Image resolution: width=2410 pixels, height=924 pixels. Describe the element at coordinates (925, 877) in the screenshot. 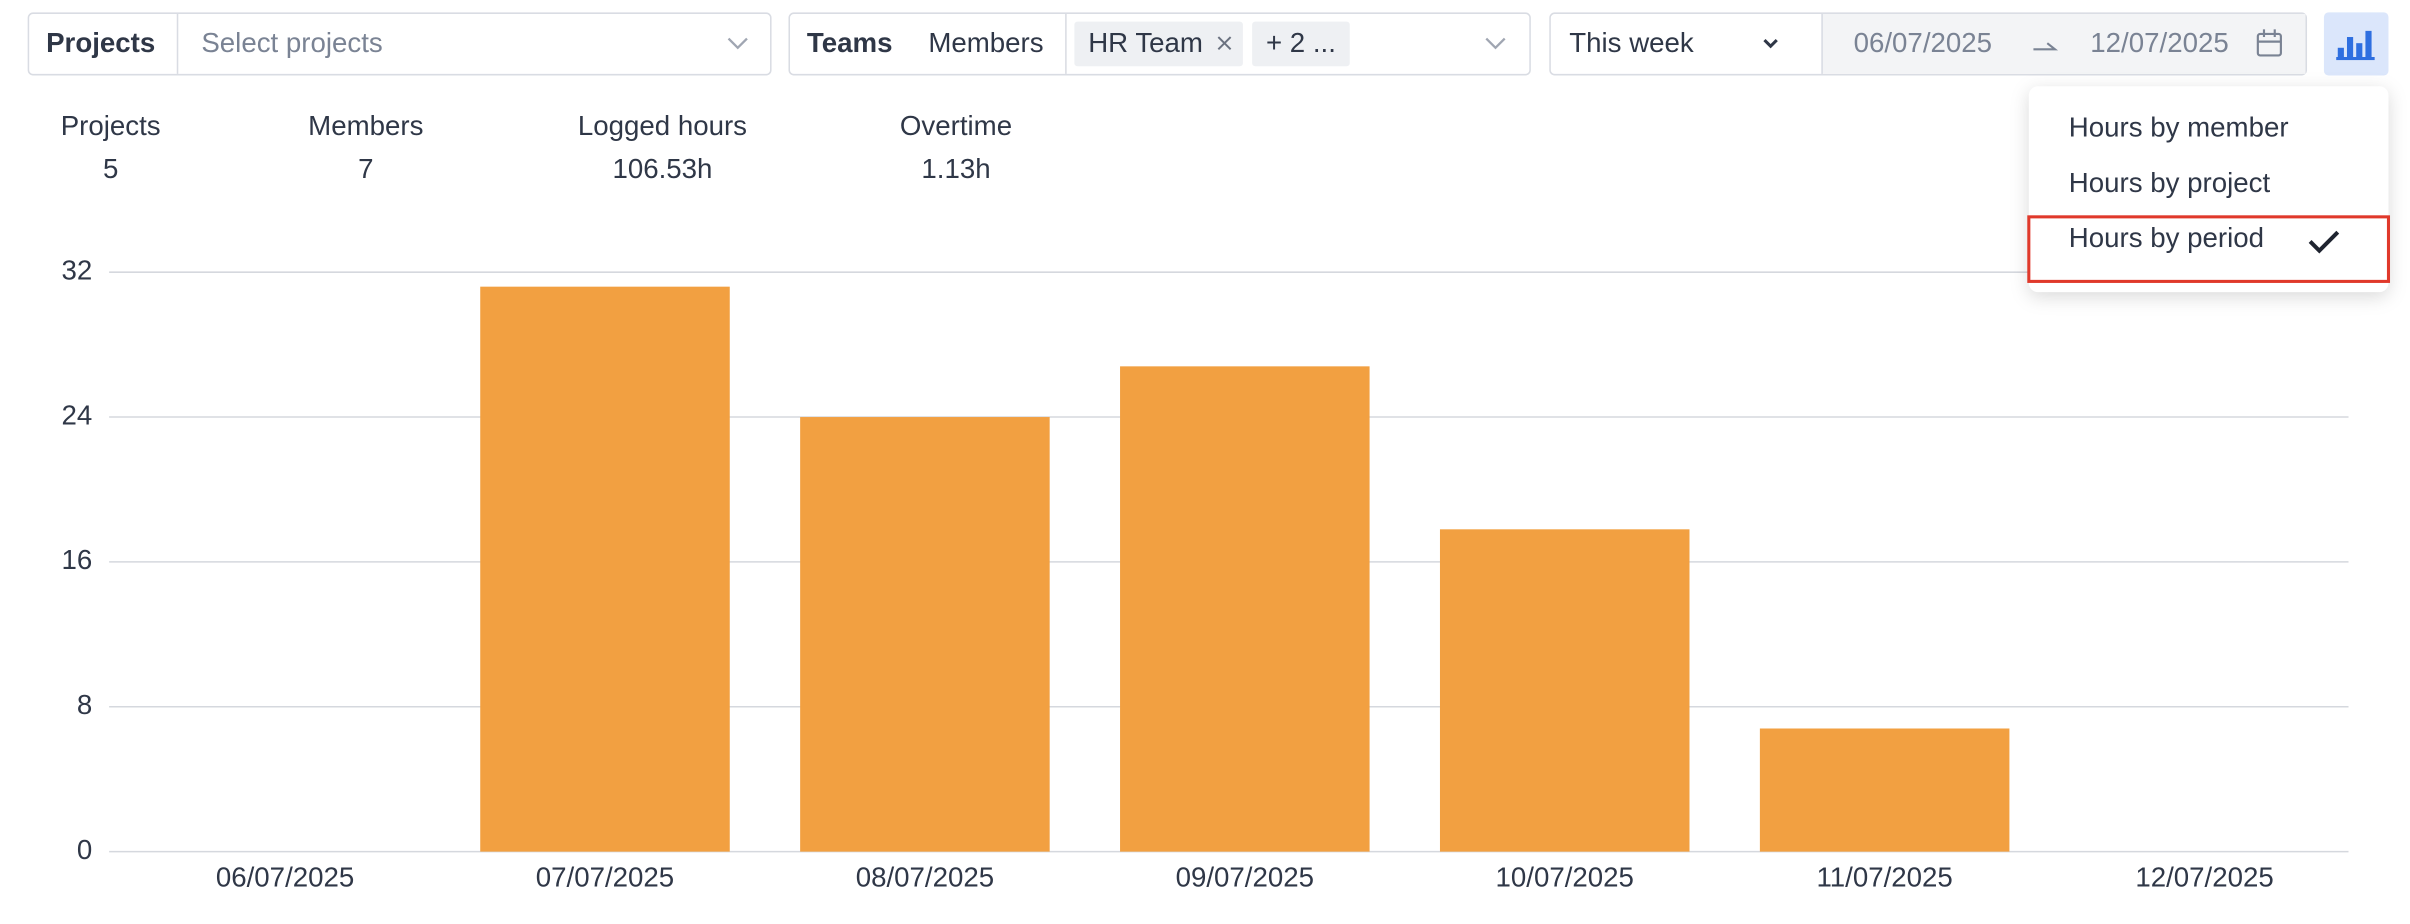

I see `x-tick-label: 08/07/2025` at that location.